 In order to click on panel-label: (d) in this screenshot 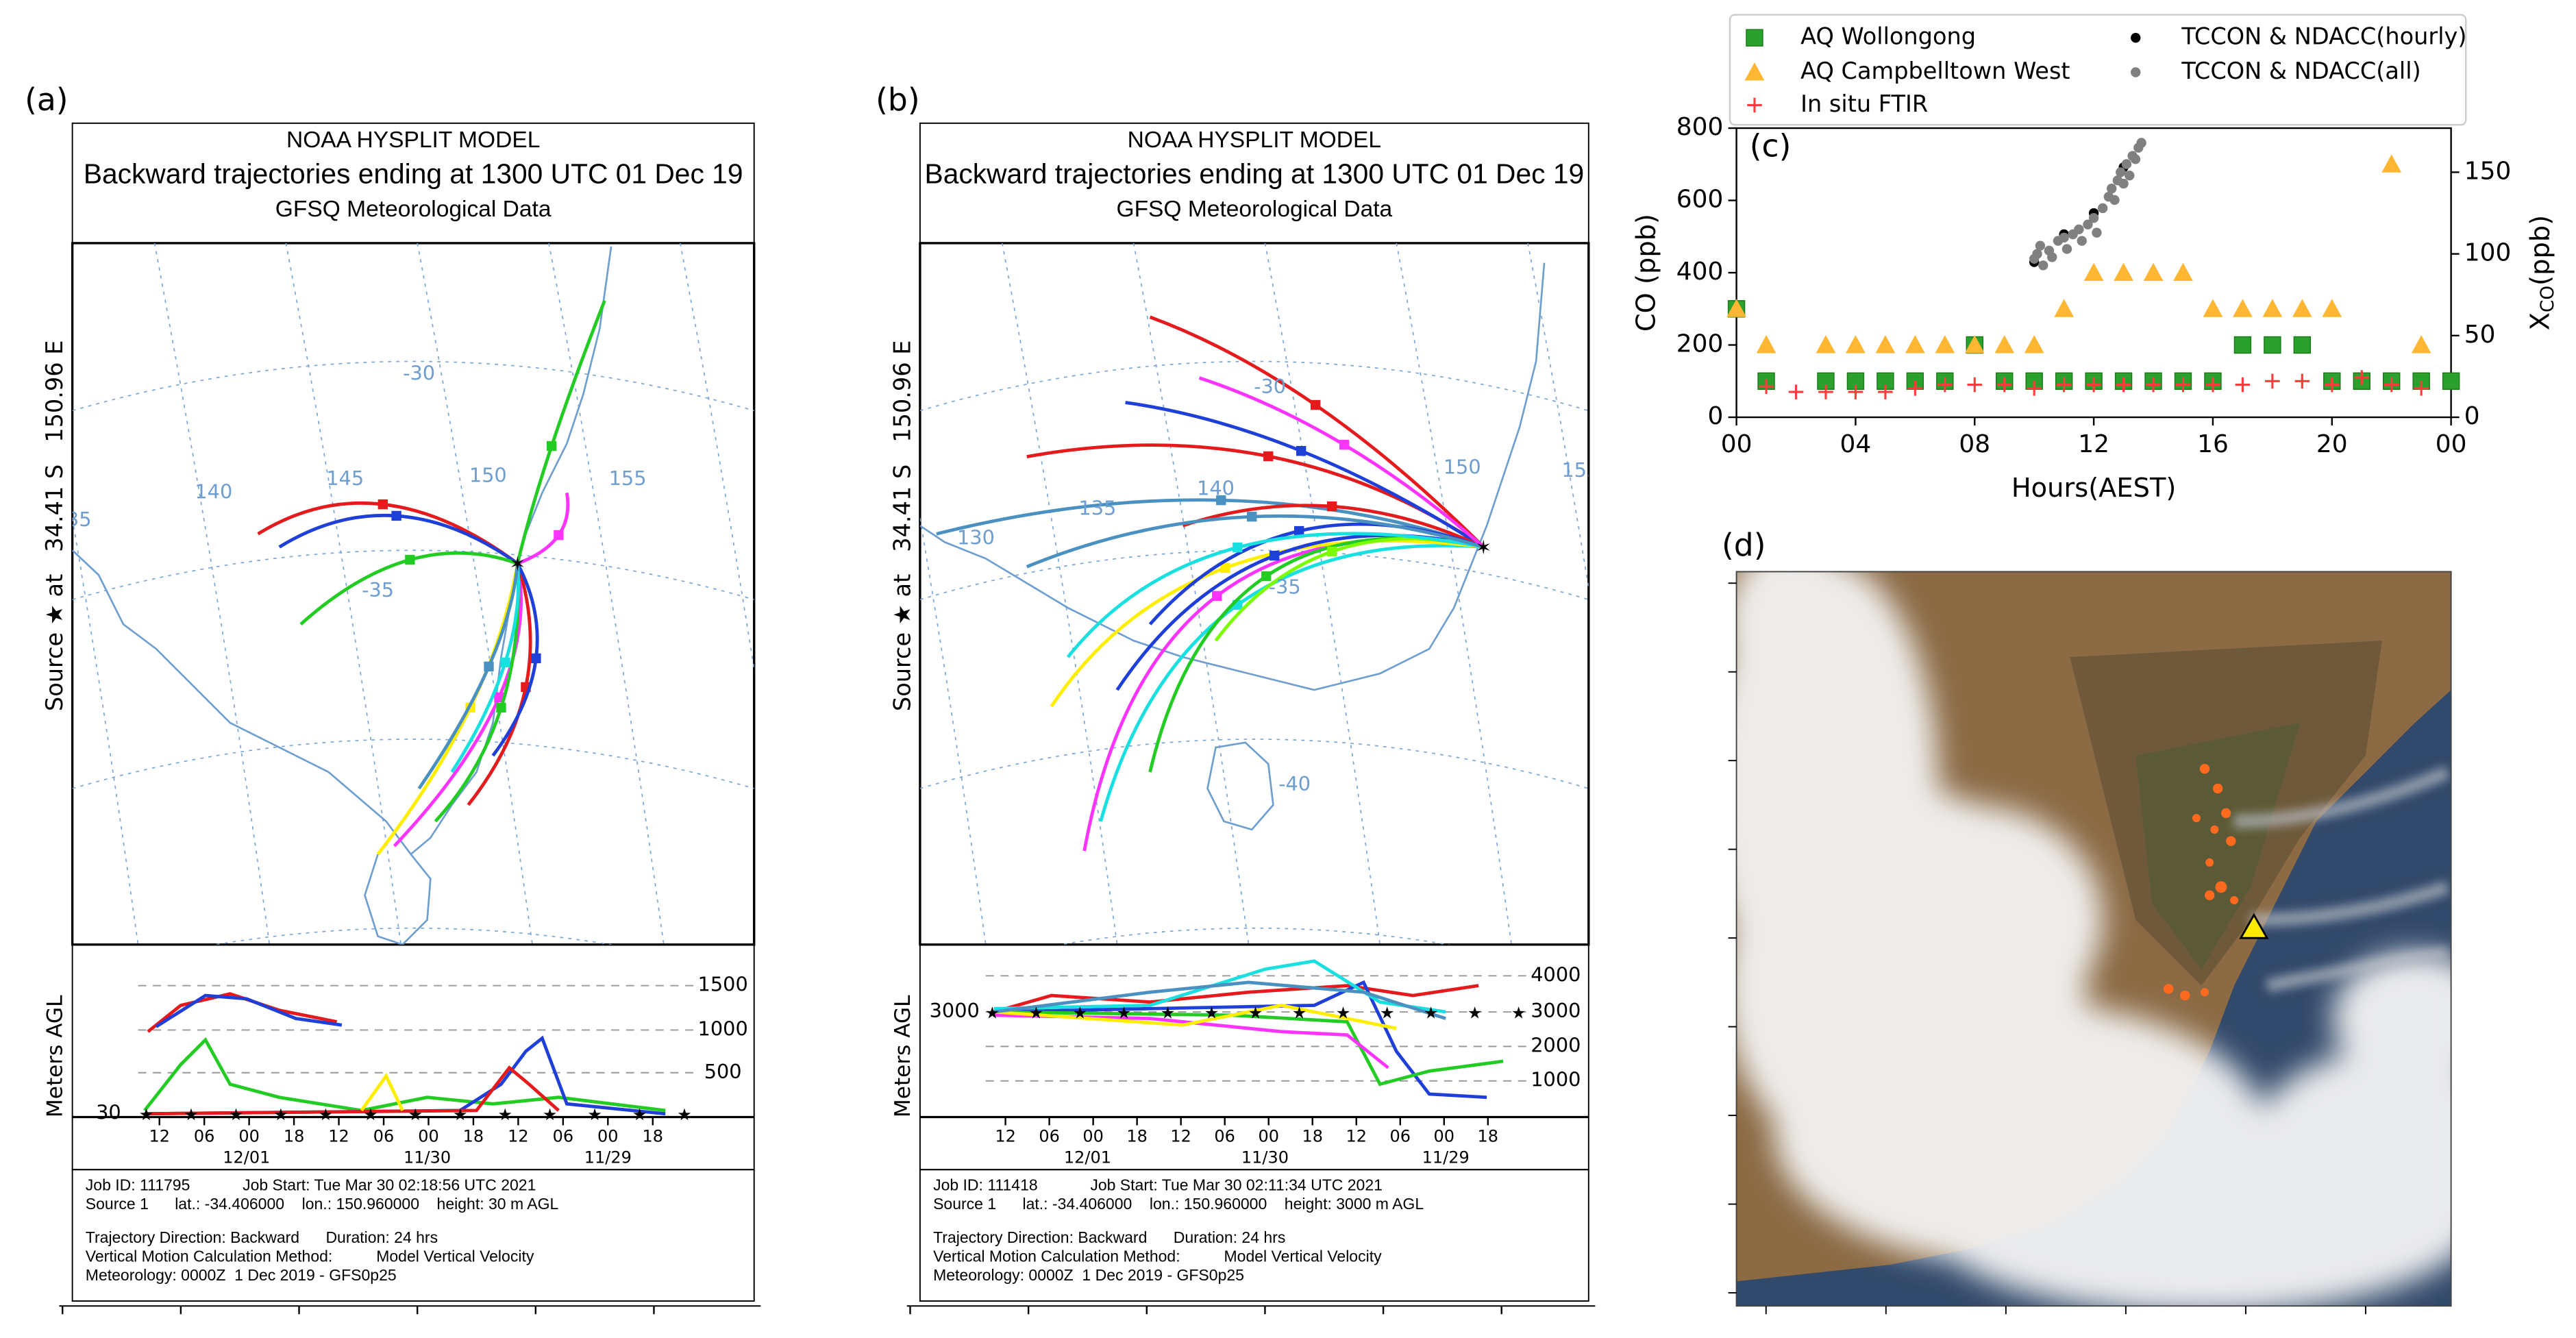, I will do `click(1744, 545)`.